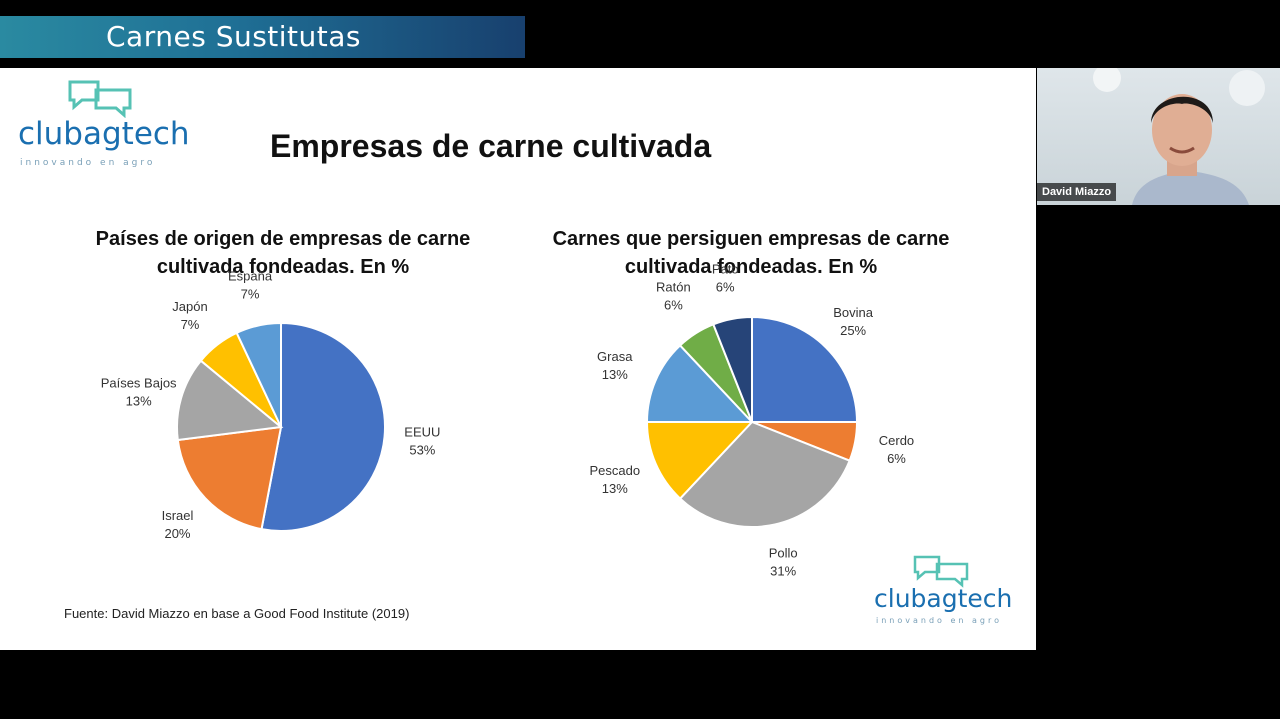 The height and width of the screenshot is (719, 1280). What do you see at coordinates (189, 315) in the screenshot?
I see `pie-1-label-japón: Japón 7%` at bounding box center [189, 315].